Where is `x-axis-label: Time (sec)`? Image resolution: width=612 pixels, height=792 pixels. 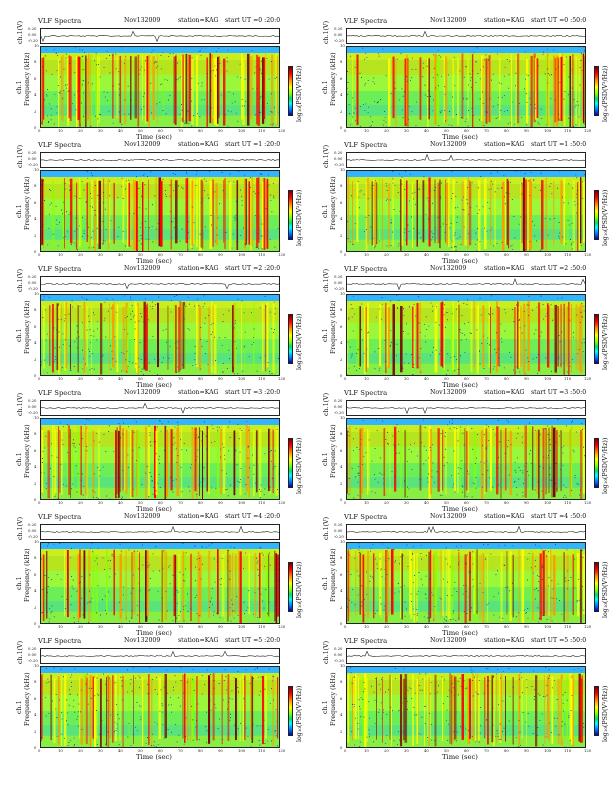 x-axis-label: Time (sec) is located at coordinates (154, 385).